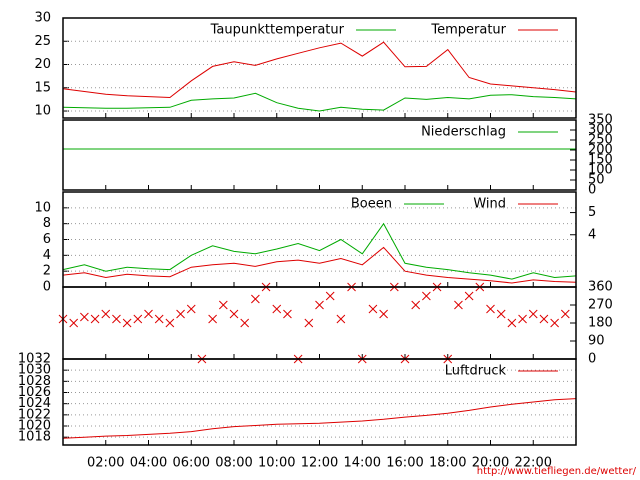 This screenshot has height=480, width=640. Describe the element at coordinates (596, 341) in the screenshot. I see `y2-tick-label: 90` at that location.